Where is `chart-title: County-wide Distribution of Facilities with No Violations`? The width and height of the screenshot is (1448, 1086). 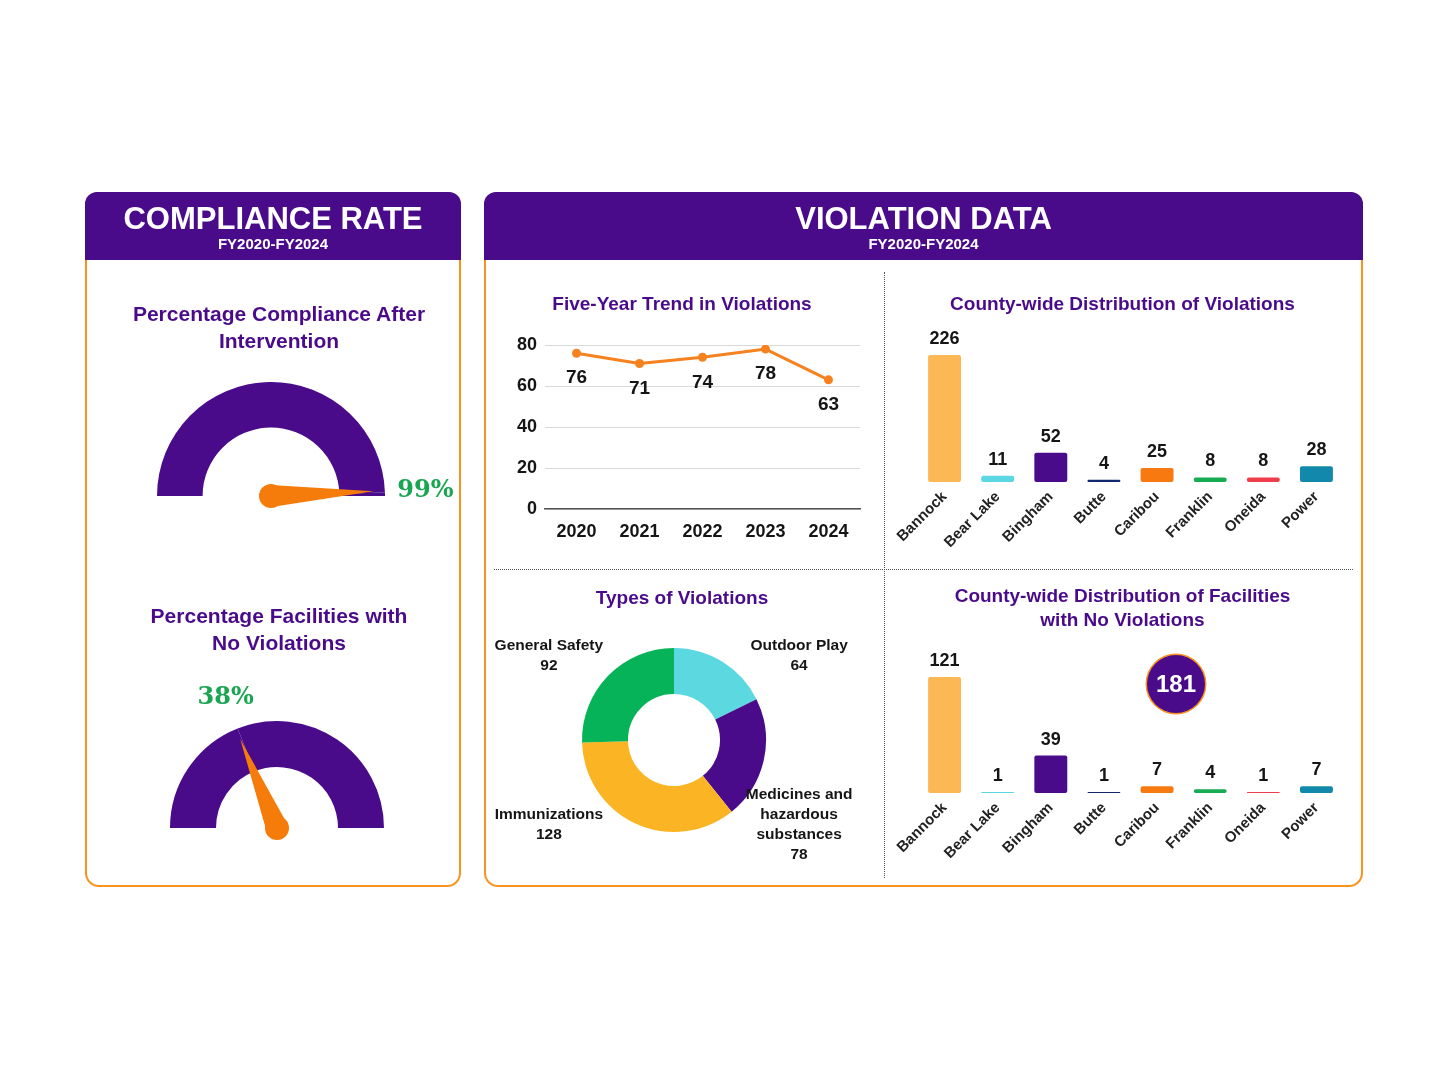
chart-title: County-wide Distribution of Facilities with No Violations is located at coordinates (1122, 608).